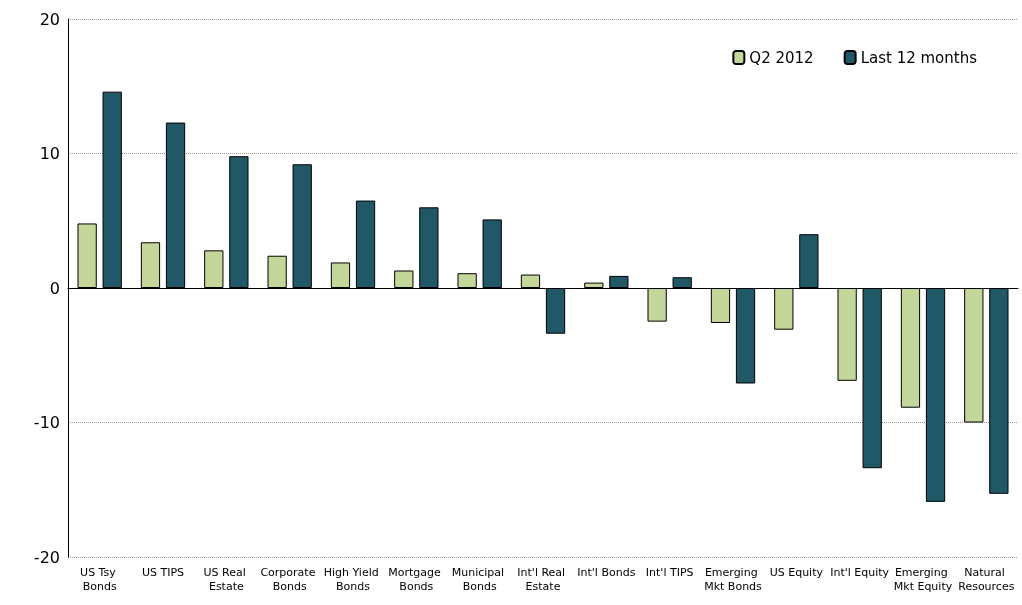  Describe the element at coordinates (796, 572) in the screenshot. I see `x-tick-label: US Equity` at that location.